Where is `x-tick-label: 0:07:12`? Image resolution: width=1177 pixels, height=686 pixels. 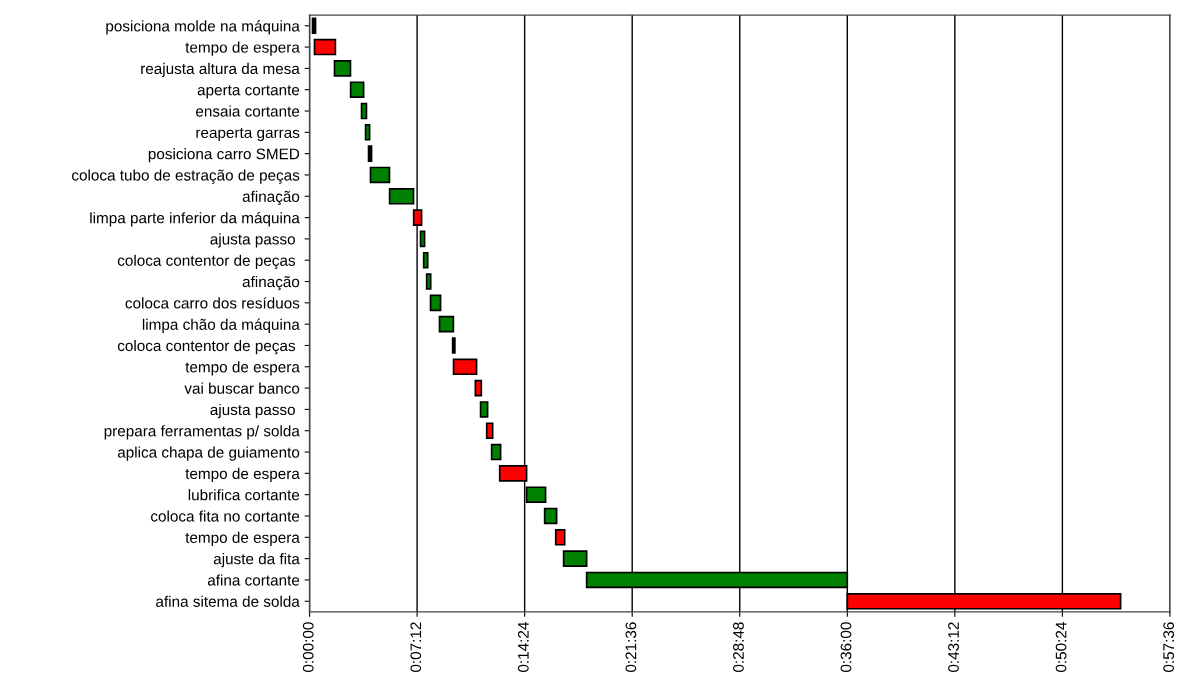 x-tick-label: 0:07:12 is located at coordinates (416, 647).